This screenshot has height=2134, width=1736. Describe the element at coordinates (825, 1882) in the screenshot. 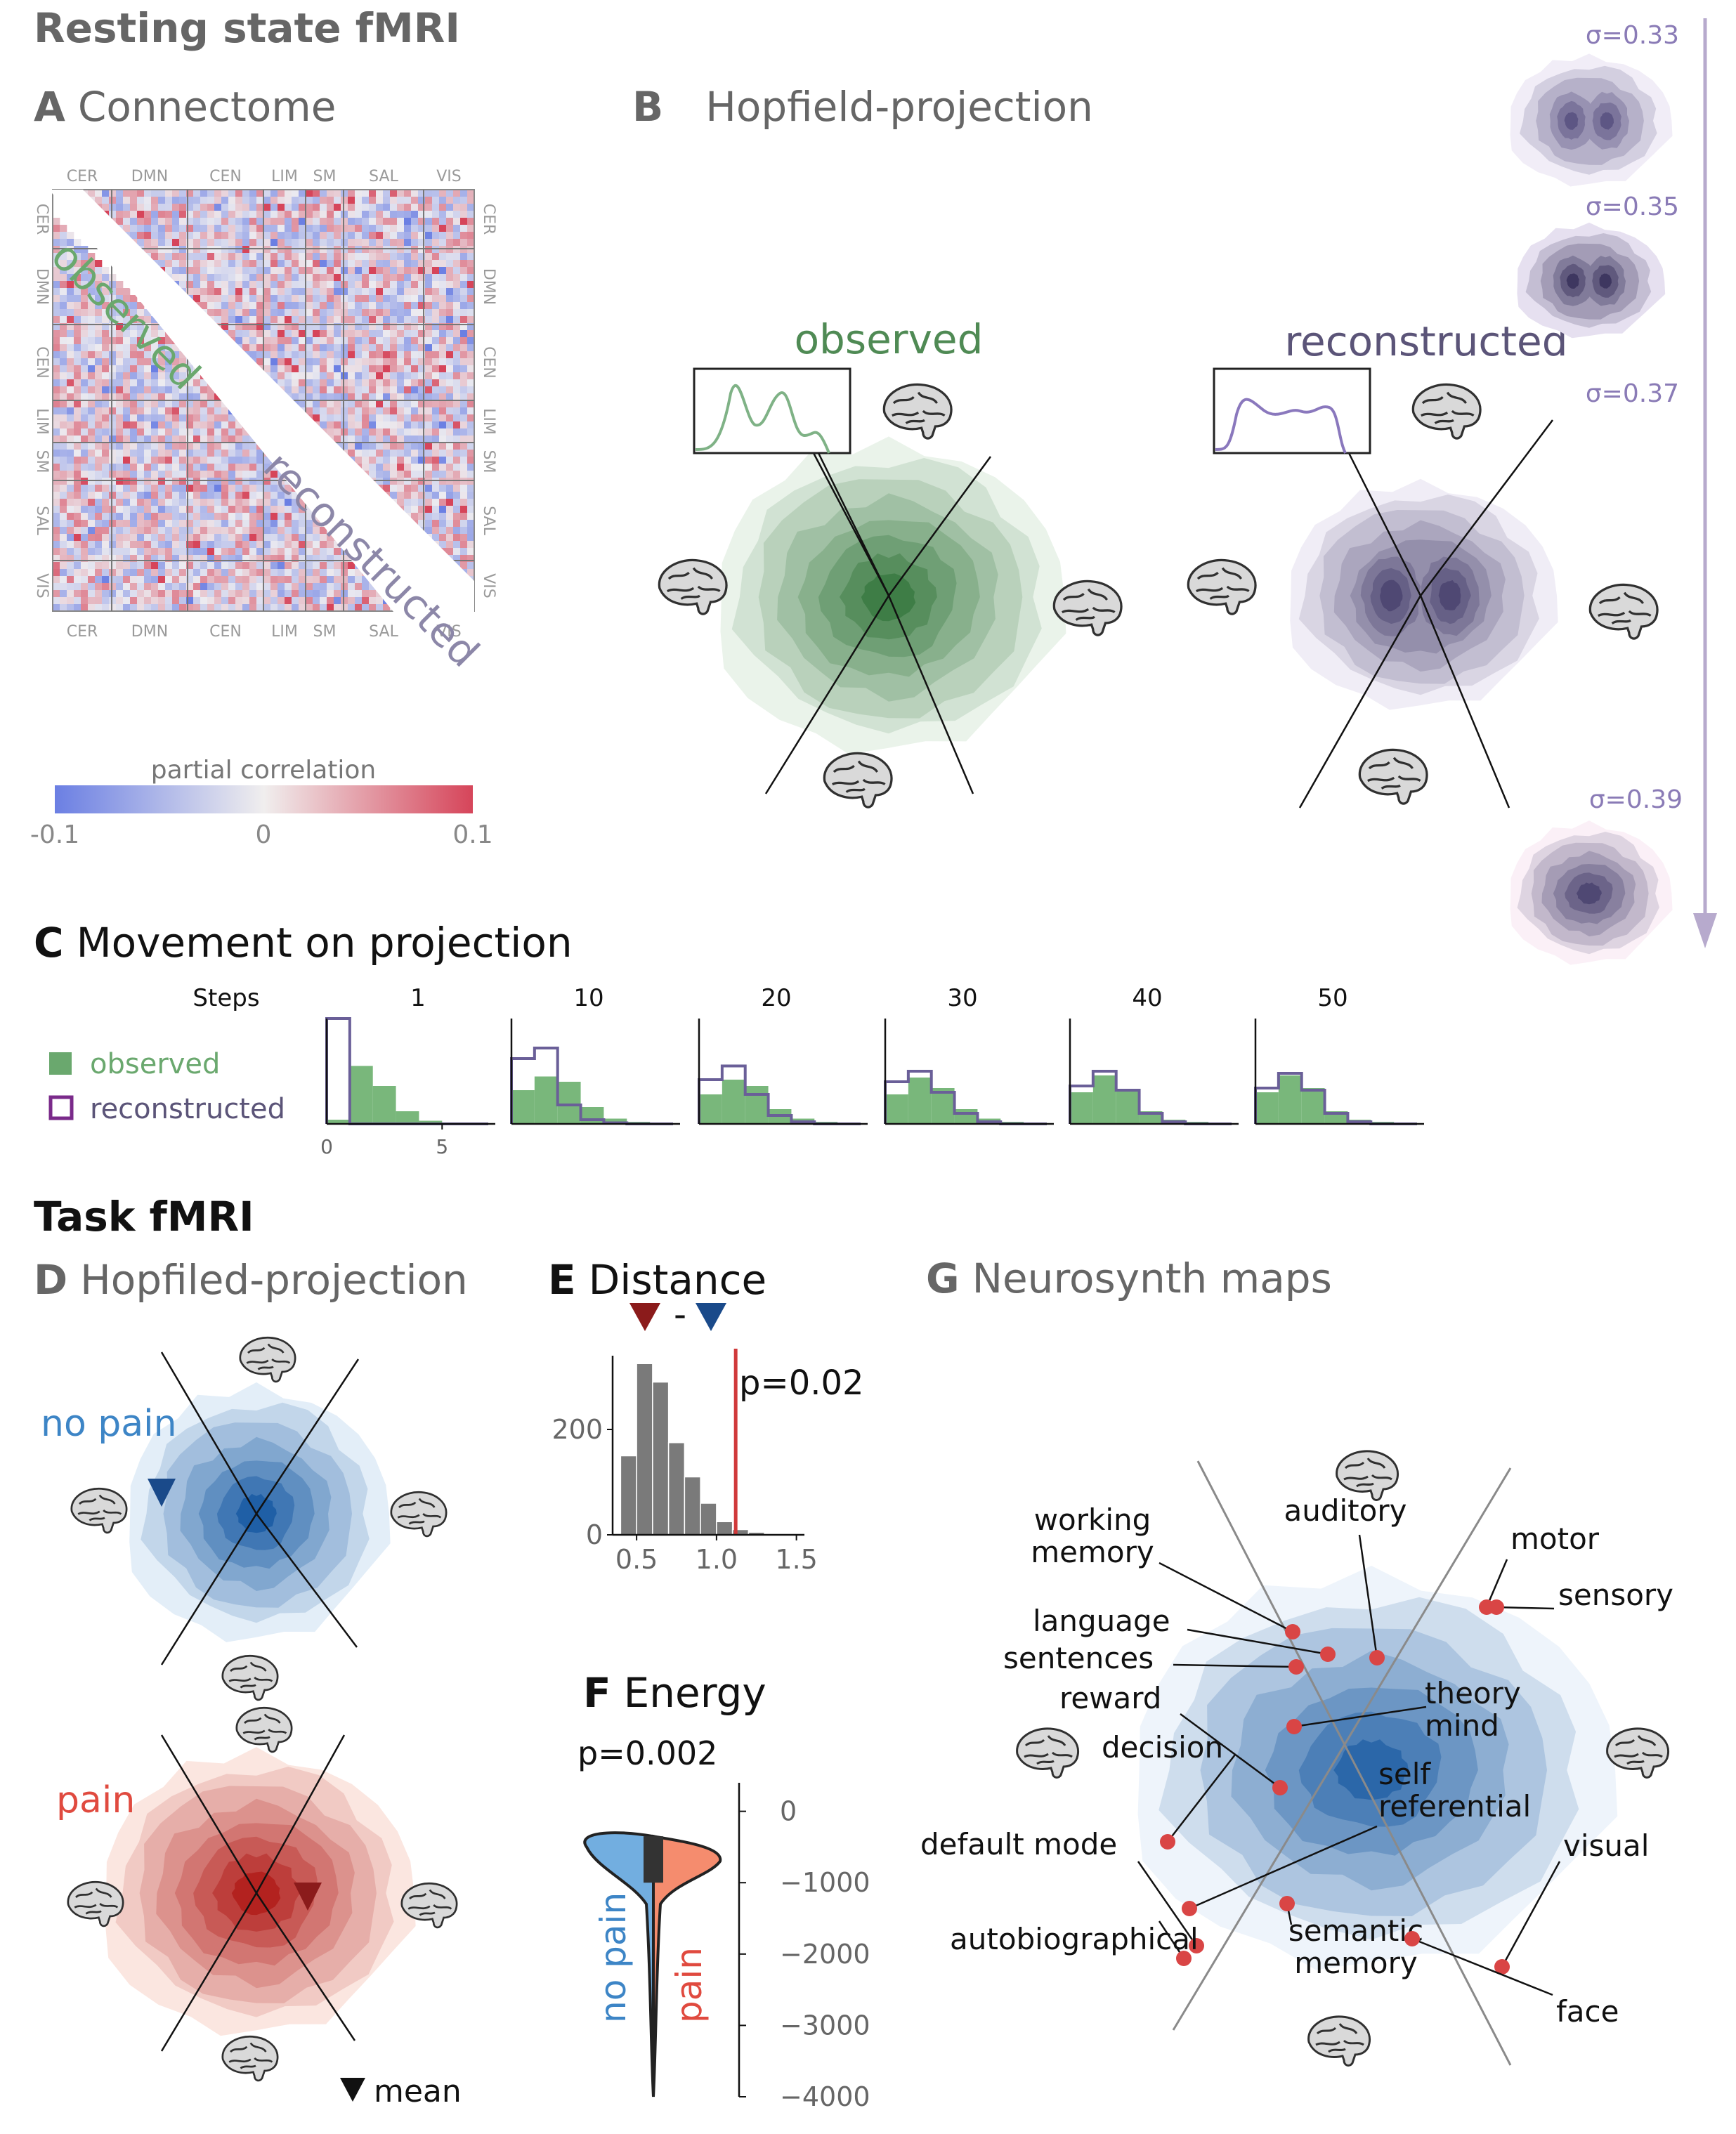

I see `energy-y-tick: −1000` at that location.